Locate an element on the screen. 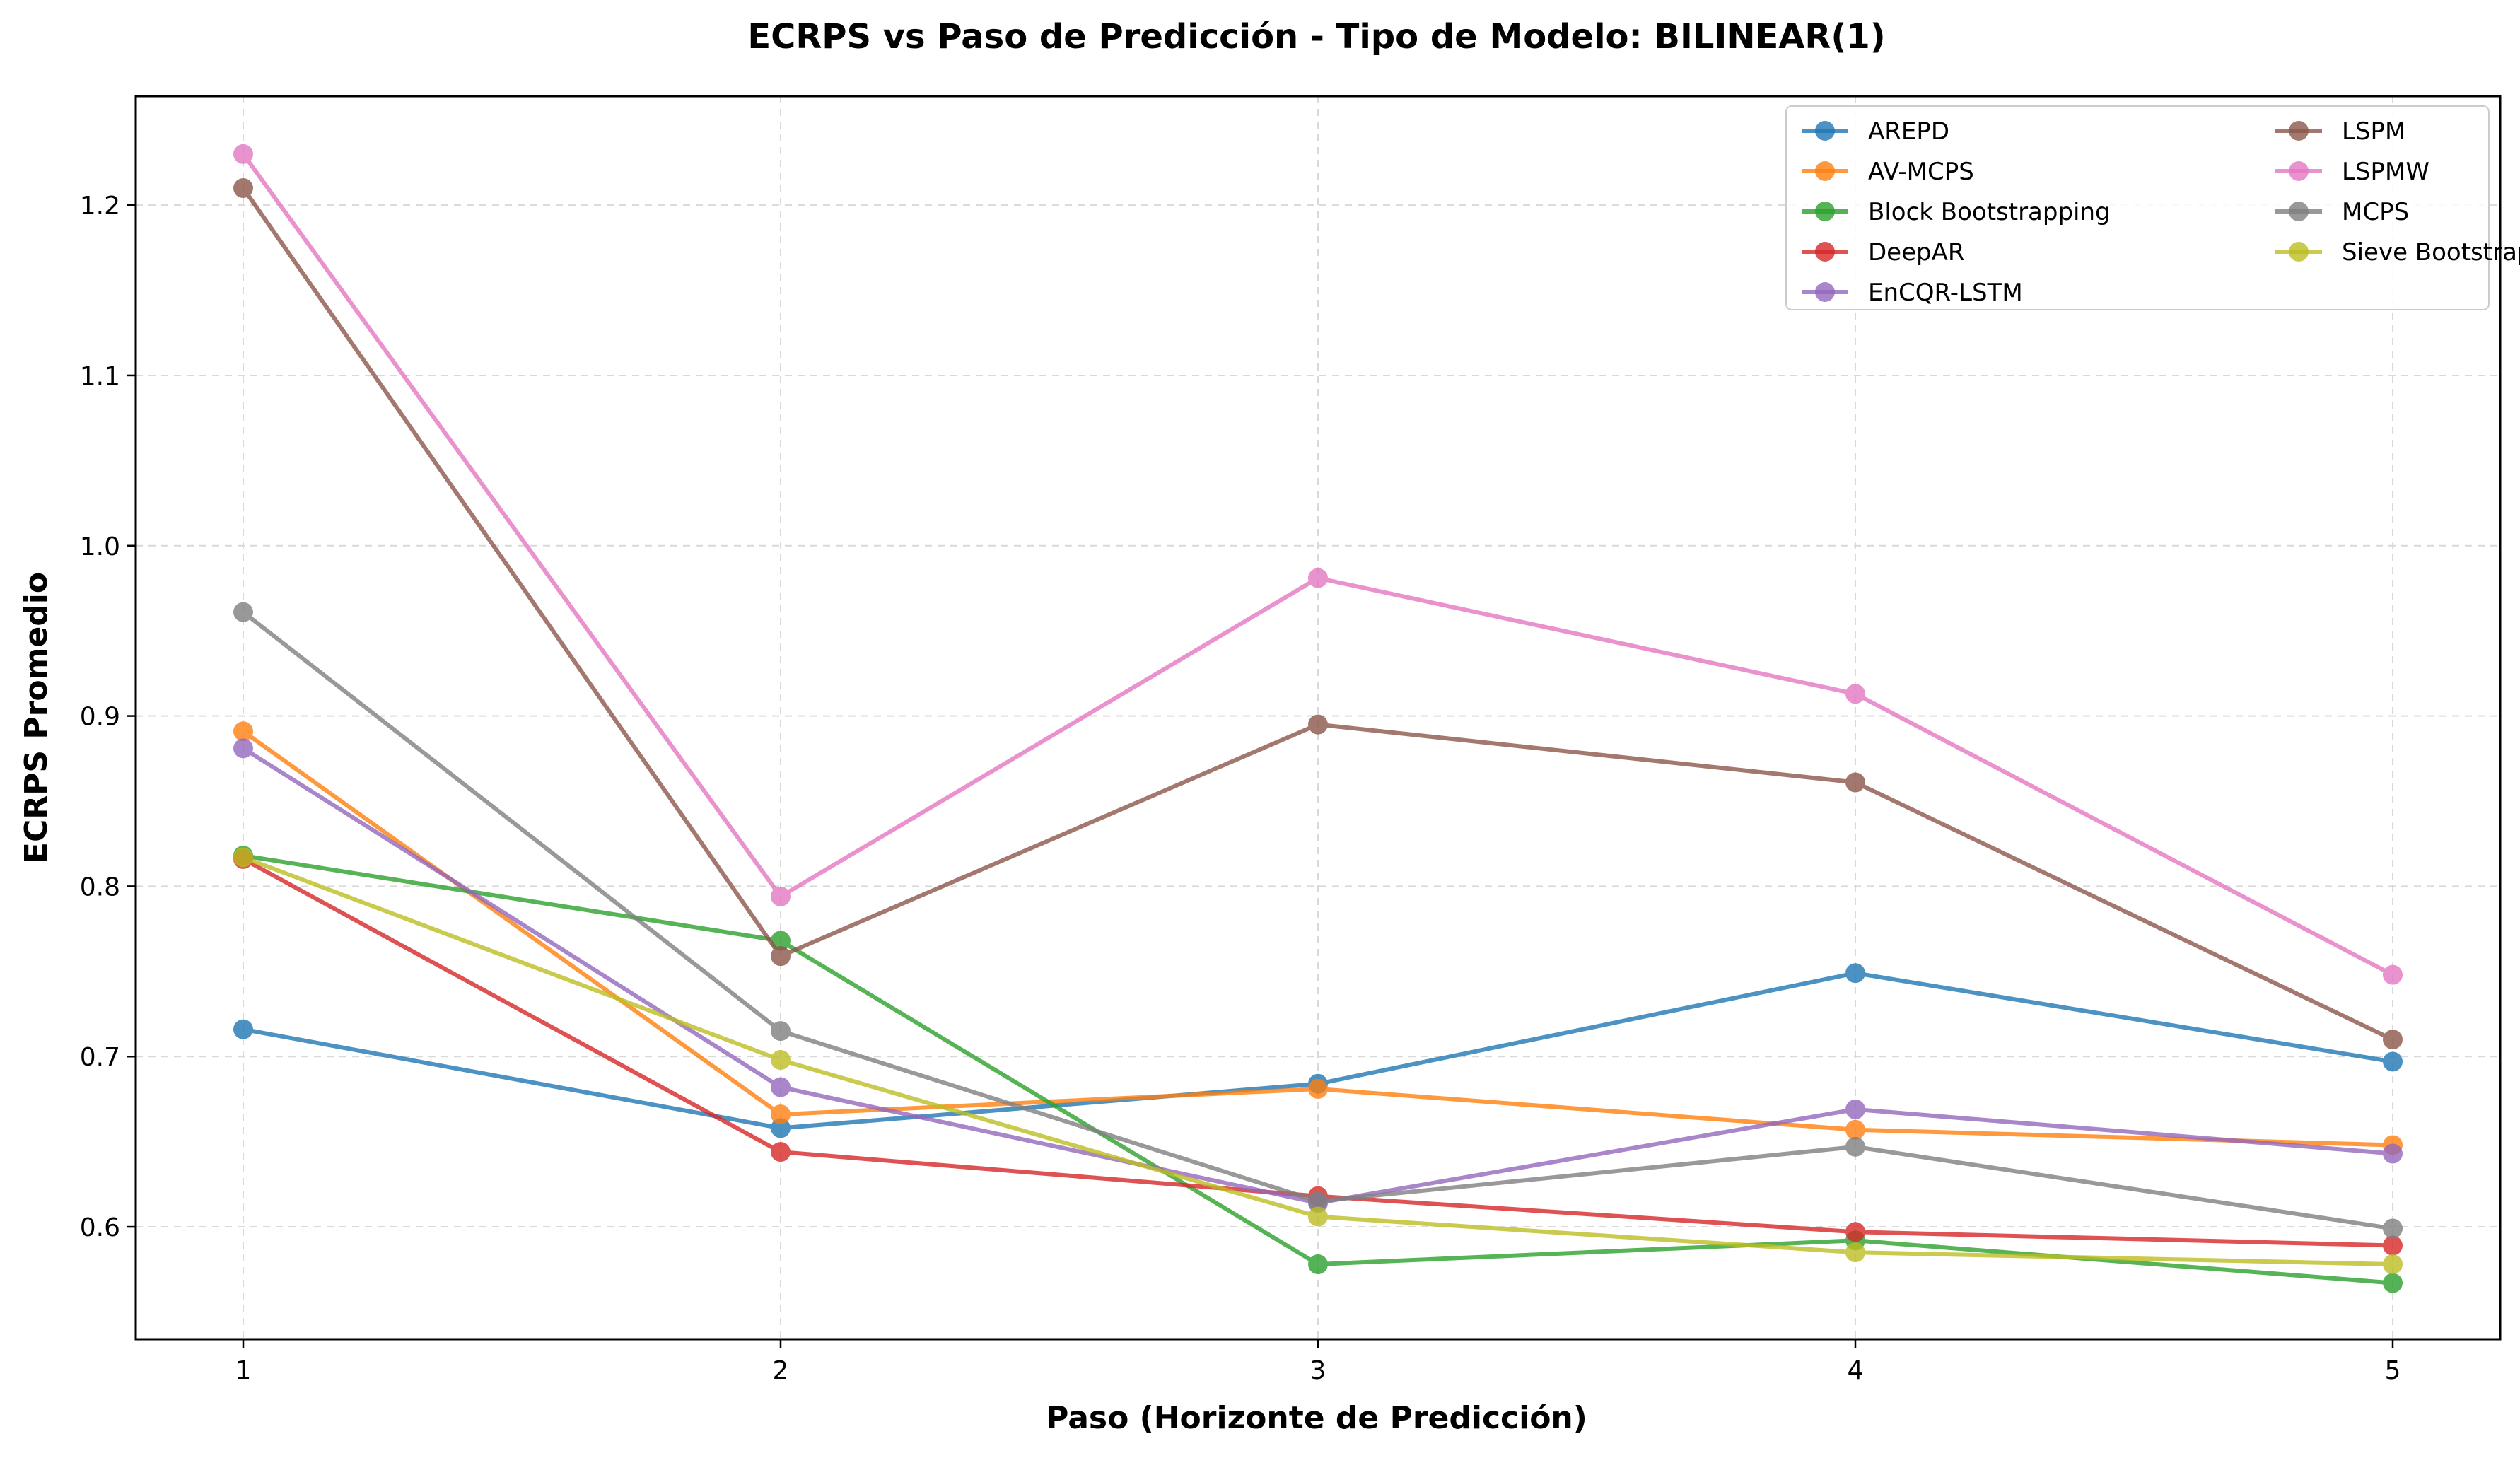 The image size is (2520, 1458). legend-item: DeepAR is located at coordinates (1883, 252).